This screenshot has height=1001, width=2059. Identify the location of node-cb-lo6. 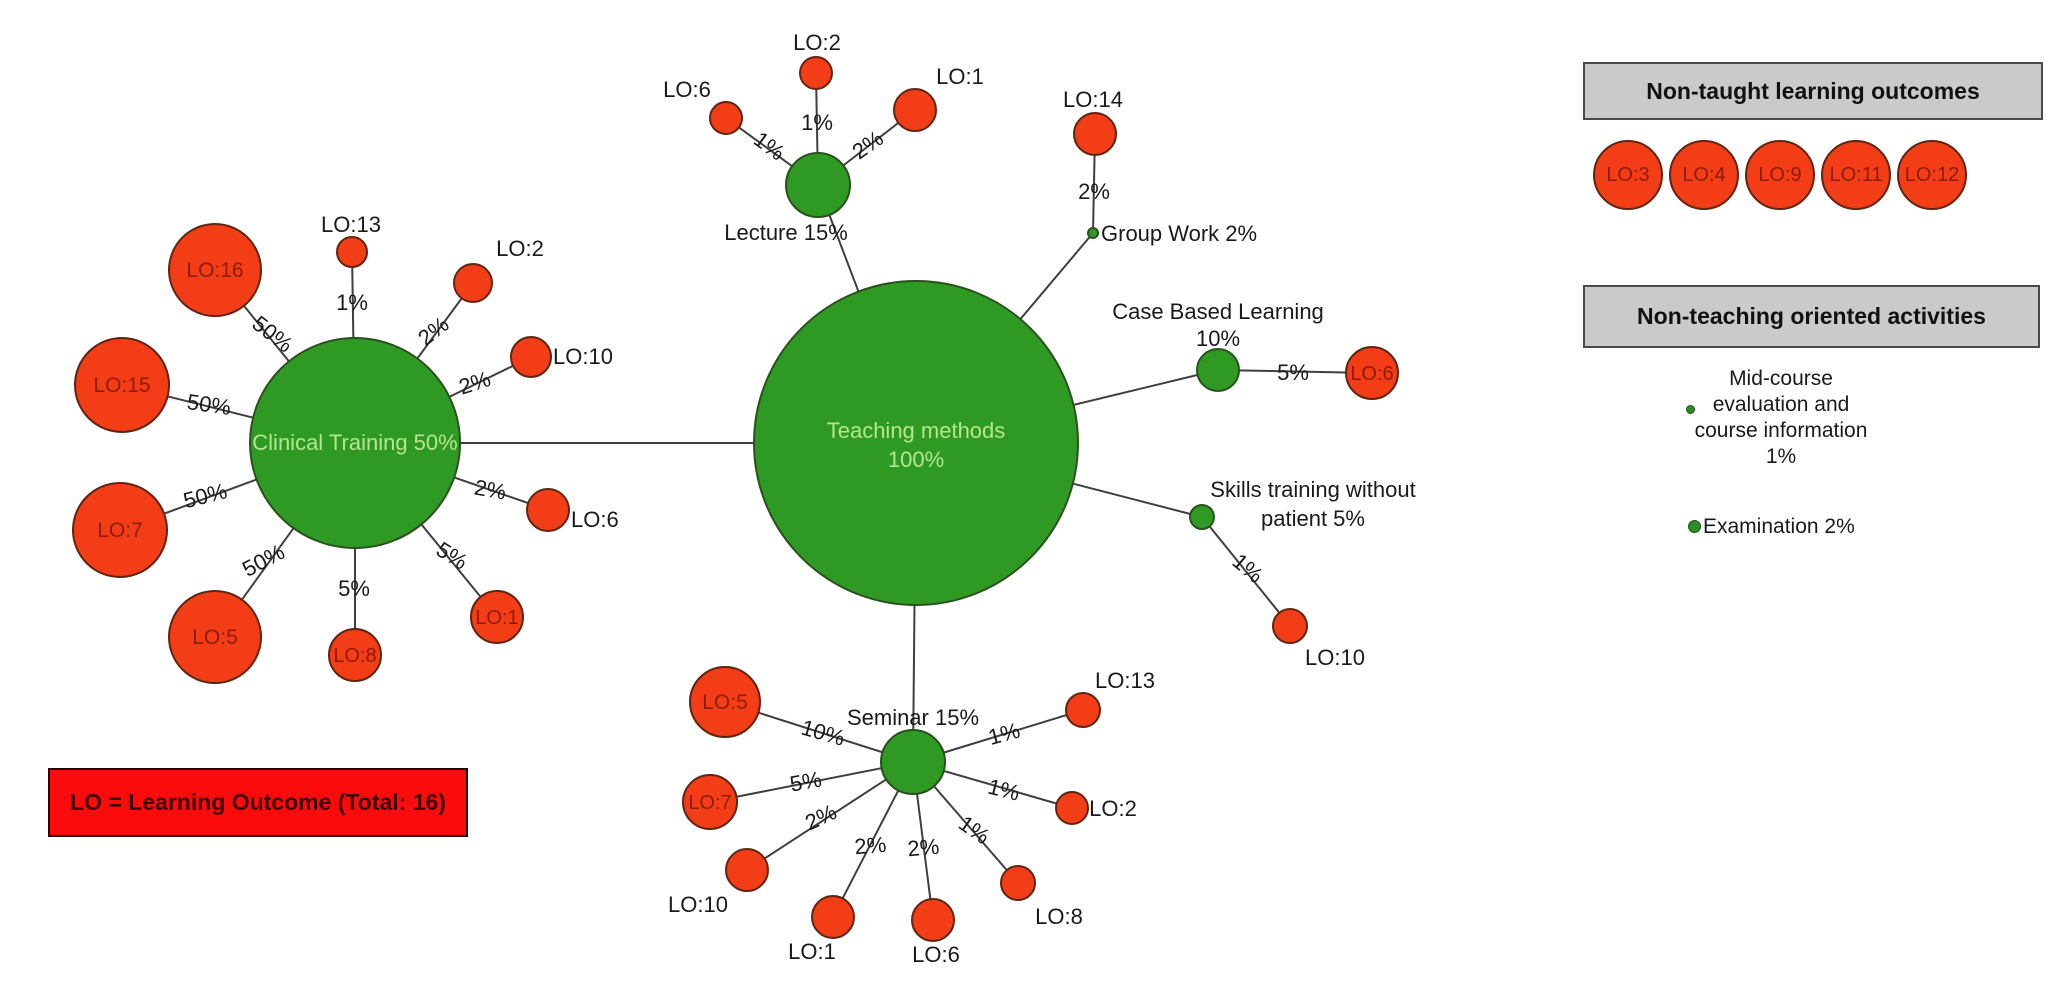
(1372, 373).